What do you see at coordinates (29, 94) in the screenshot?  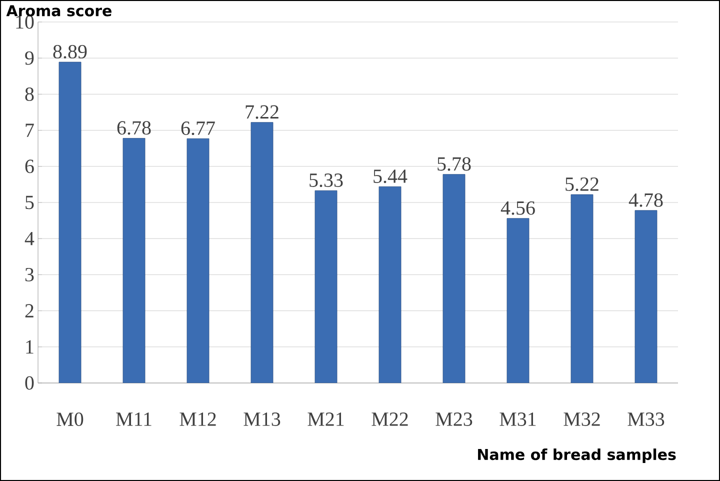 I see `y-tick-label: 8` at bounding box center [29, 94].